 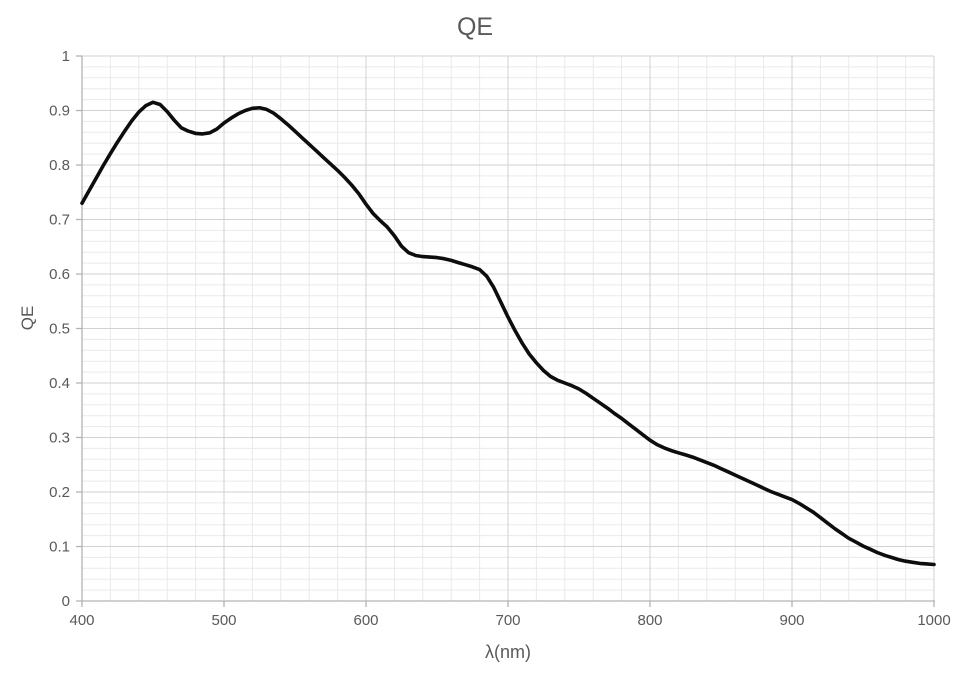 I want to click on y-tick-label: 0.1, so click(x=59, y=547).